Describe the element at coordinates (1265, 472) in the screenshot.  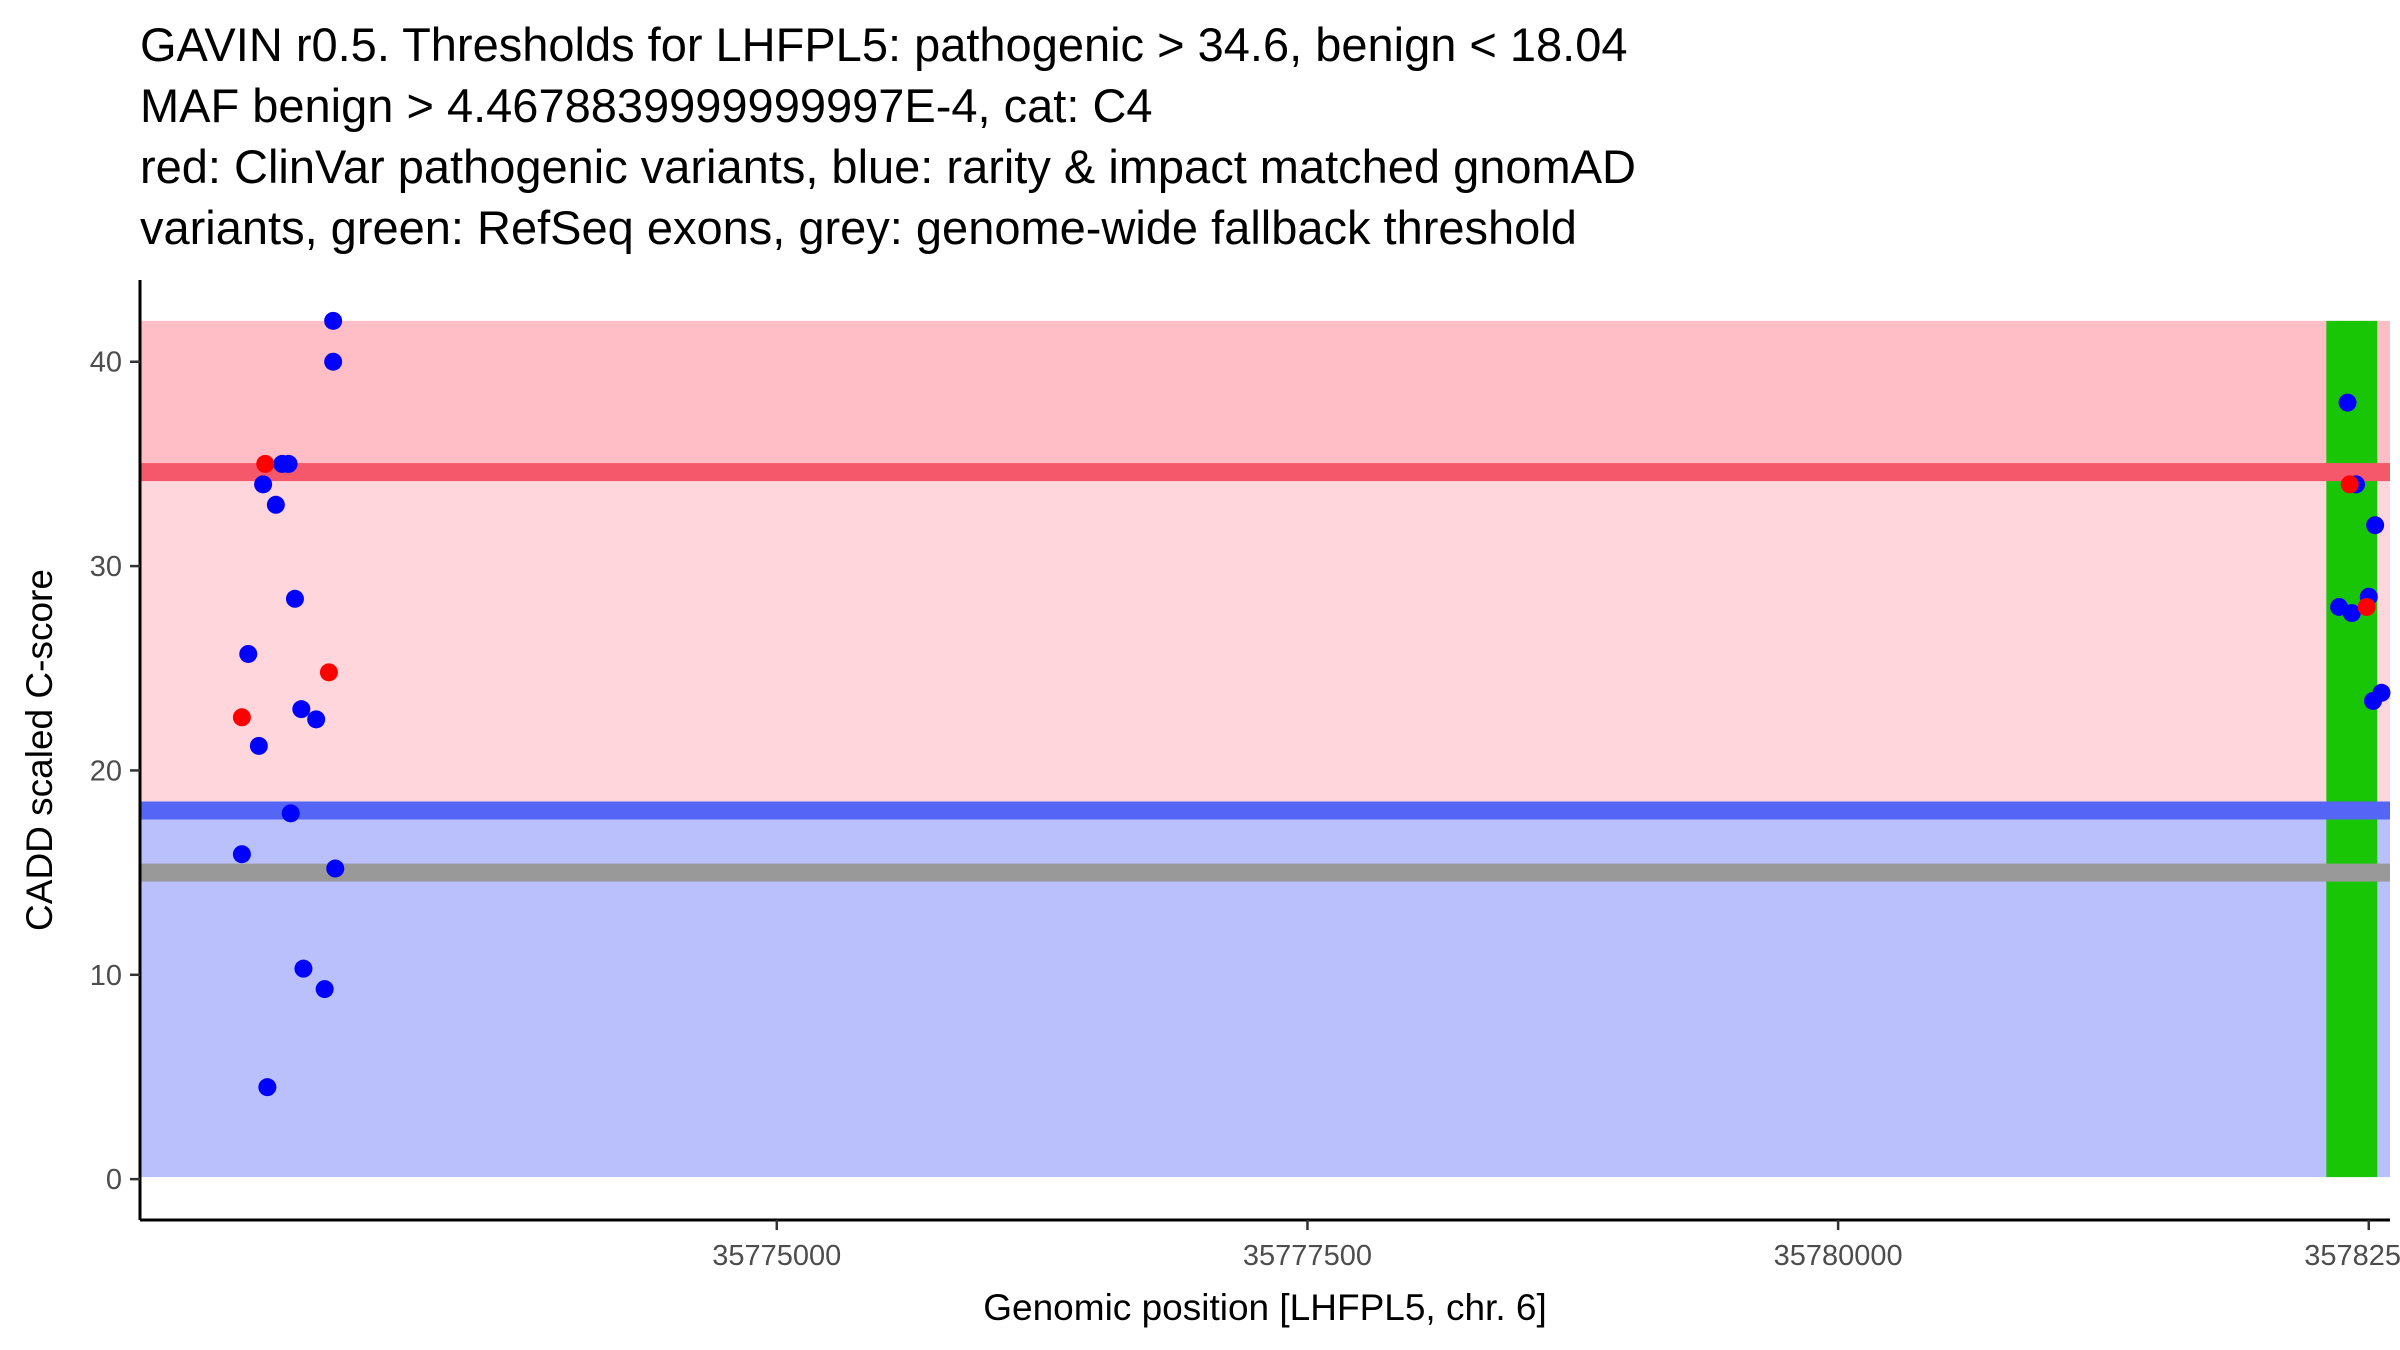
I see `pathogenic-threshold` at that location.